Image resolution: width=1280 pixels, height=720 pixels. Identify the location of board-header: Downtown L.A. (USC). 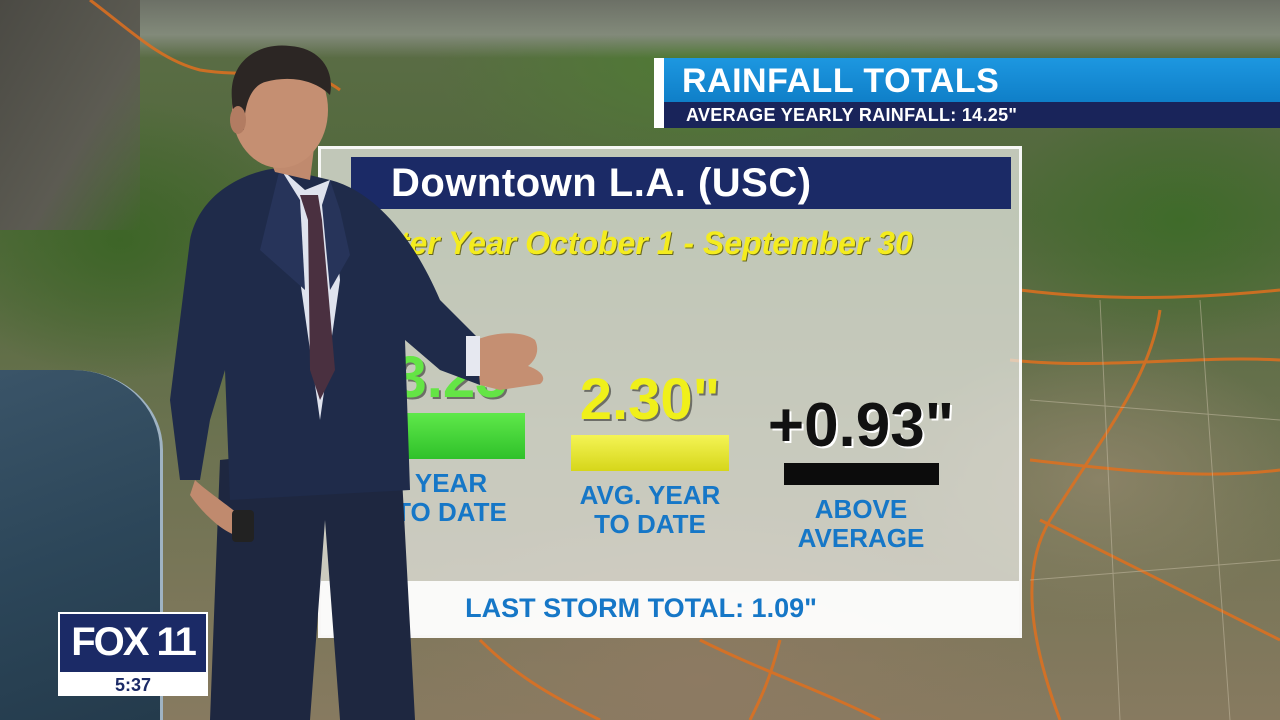
(681, 183).